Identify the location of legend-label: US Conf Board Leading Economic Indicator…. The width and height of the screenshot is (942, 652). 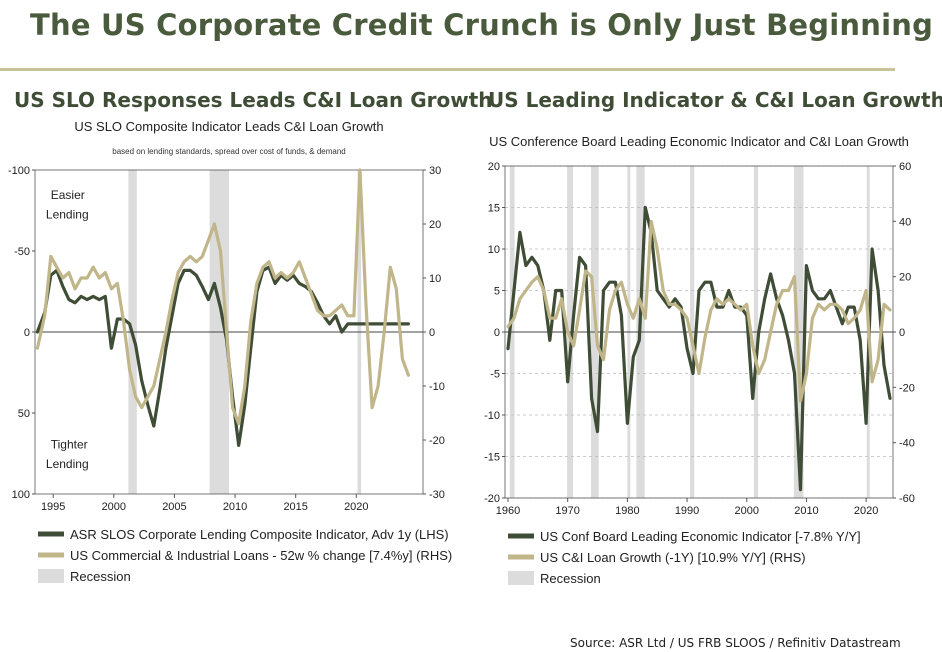
(700, 536).